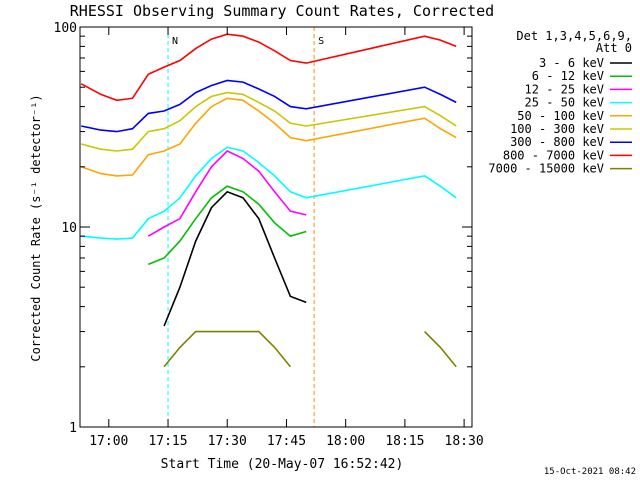 The height and width of the screenshot is (480, 640). I want to click on legend-label-8: 800 - 7000 keV, so click(553, 155).